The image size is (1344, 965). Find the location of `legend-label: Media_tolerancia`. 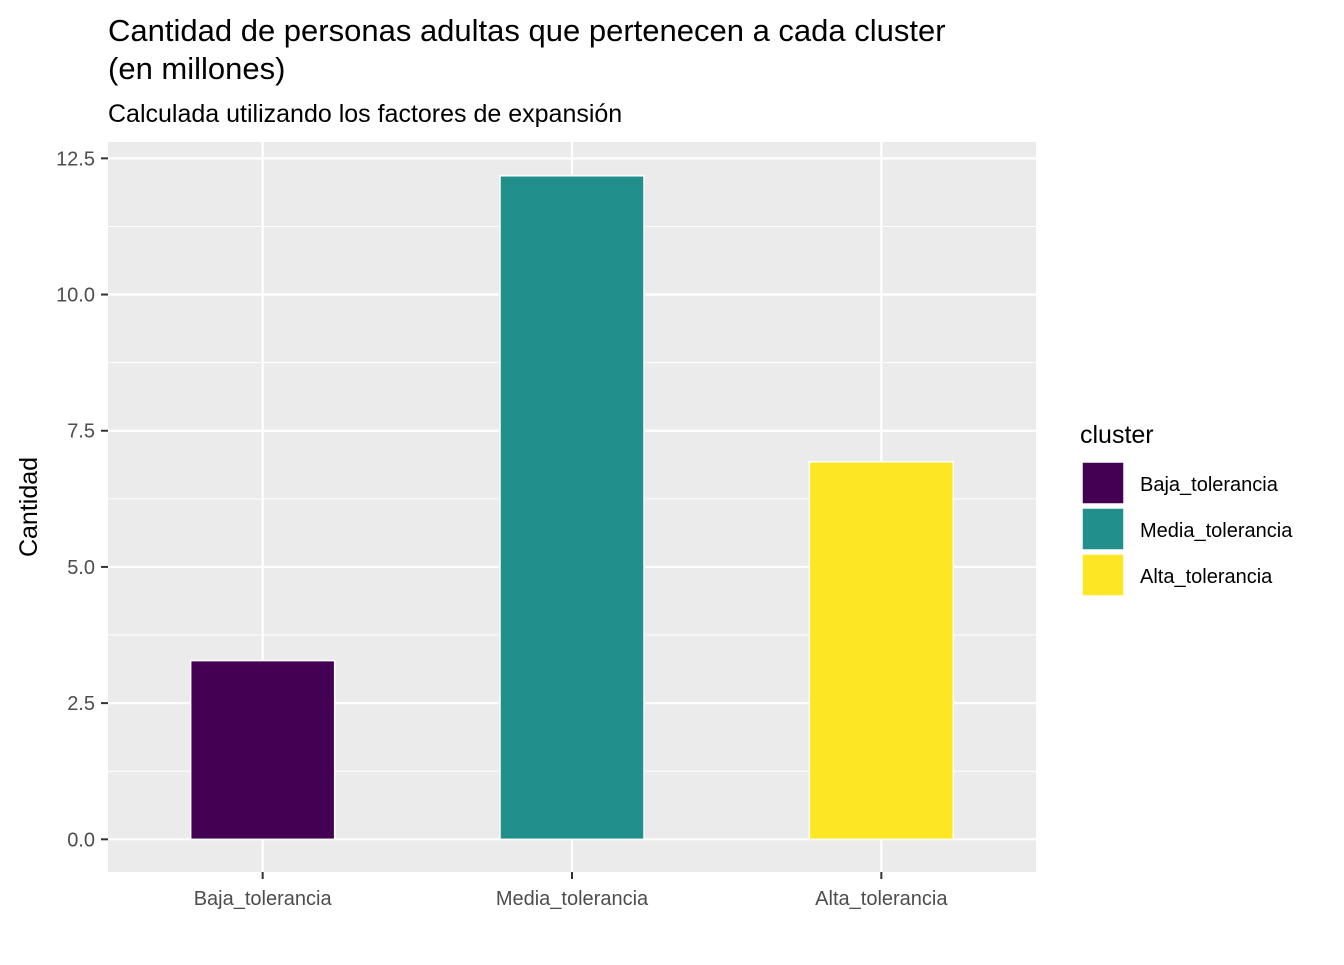

legend-label: Media_tolerancia is located at coordinates (1216, 531).